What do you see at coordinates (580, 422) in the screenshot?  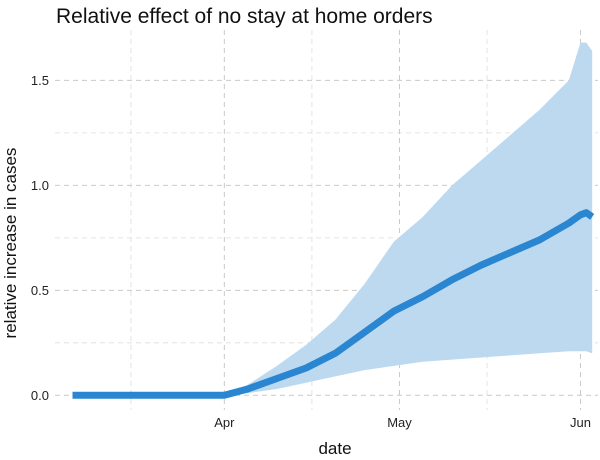 I see `x-tick-label: Jun` at bounding box center [580, 422].